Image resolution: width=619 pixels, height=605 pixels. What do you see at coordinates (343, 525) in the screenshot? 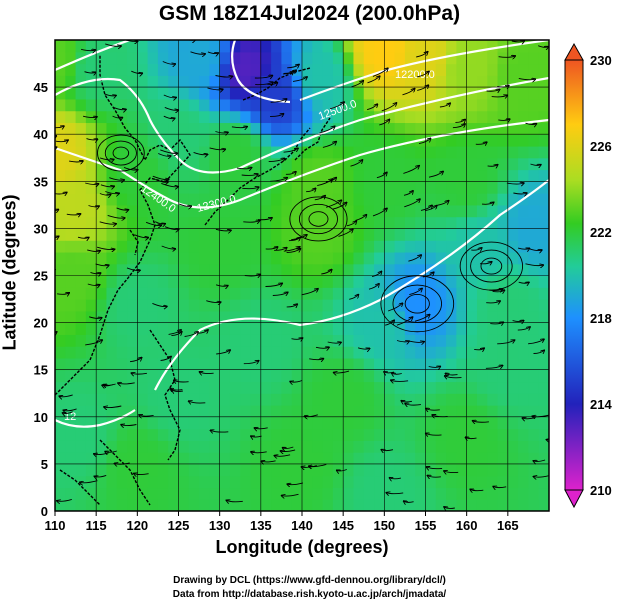
I see `x-tick-label: 145` at bounding box center [343, 525].